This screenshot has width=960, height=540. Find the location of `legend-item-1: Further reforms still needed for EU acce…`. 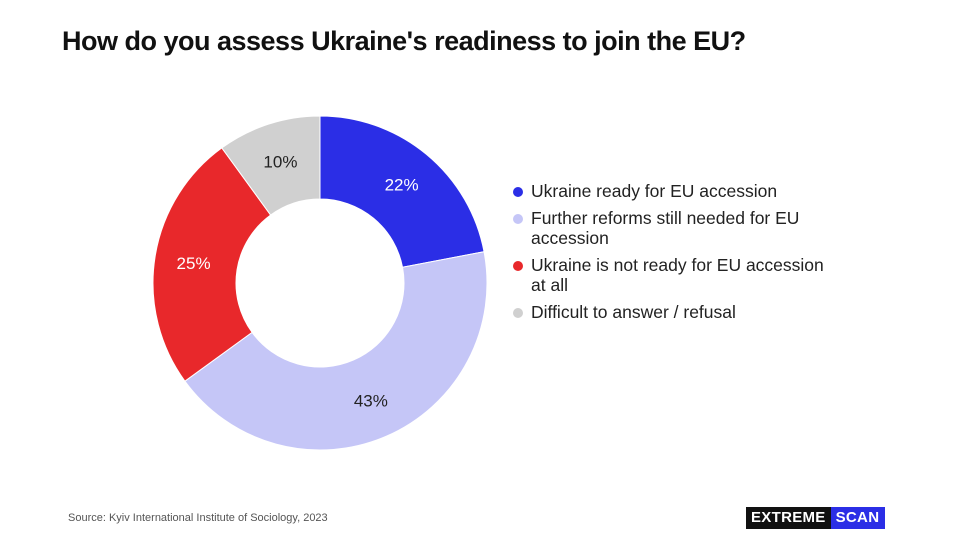

legend-item-1: Further reforms still needed for EU acce… is located at coordinates (672, 228).